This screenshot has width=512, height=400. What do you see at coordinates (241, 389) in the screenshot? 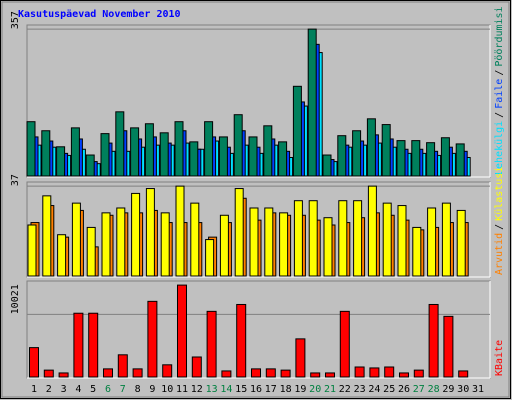
I see `x-tick-label: 15` at bounding box center [241, 389].